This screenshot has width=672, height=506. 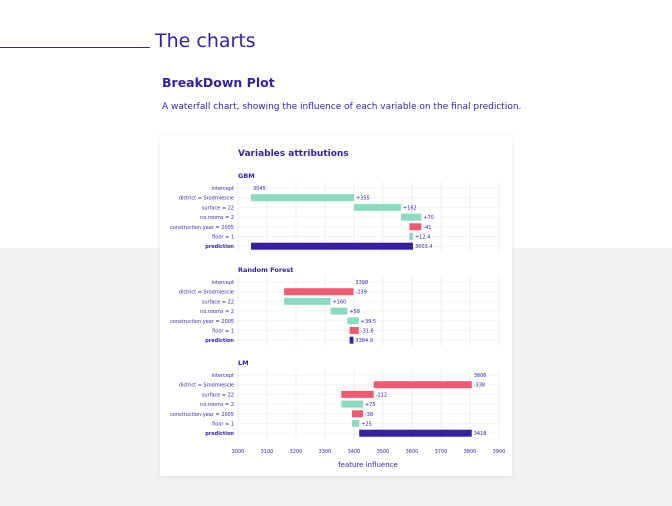 I want to click on panel-title: Random Forest, so click(x=265, y=270).